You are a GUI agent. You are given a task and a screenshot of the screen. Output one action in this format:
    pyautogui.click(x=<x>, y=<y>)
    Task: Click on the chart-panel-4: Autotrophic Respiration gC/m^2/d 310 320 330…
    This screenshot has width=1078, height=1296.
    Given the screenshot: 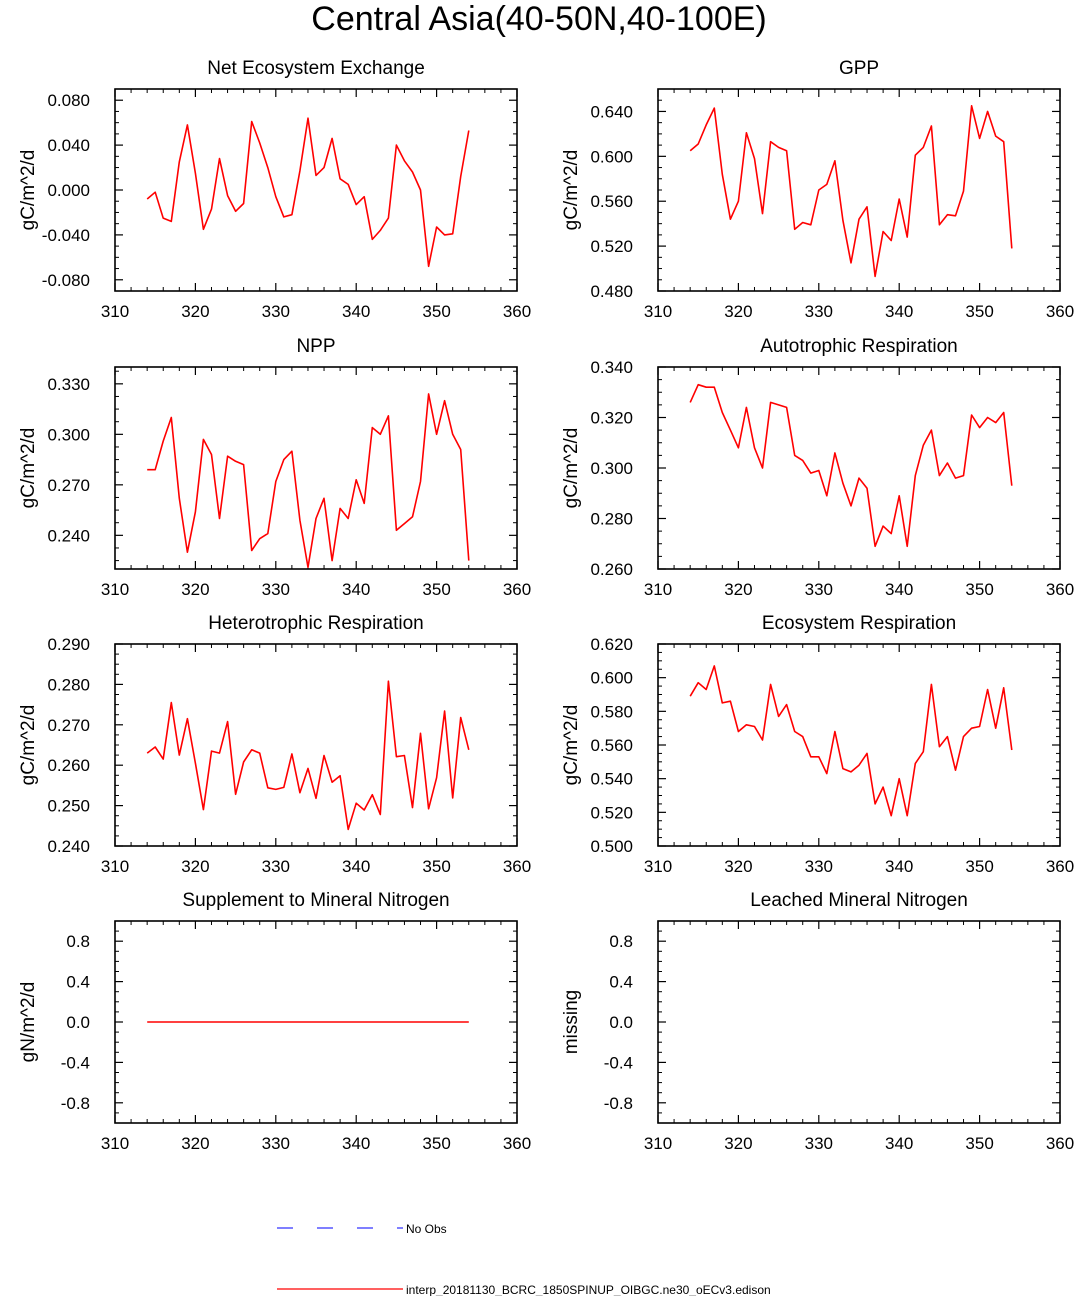 What is the action you would take?
    pyautogui.click(x=817, y=467)
    